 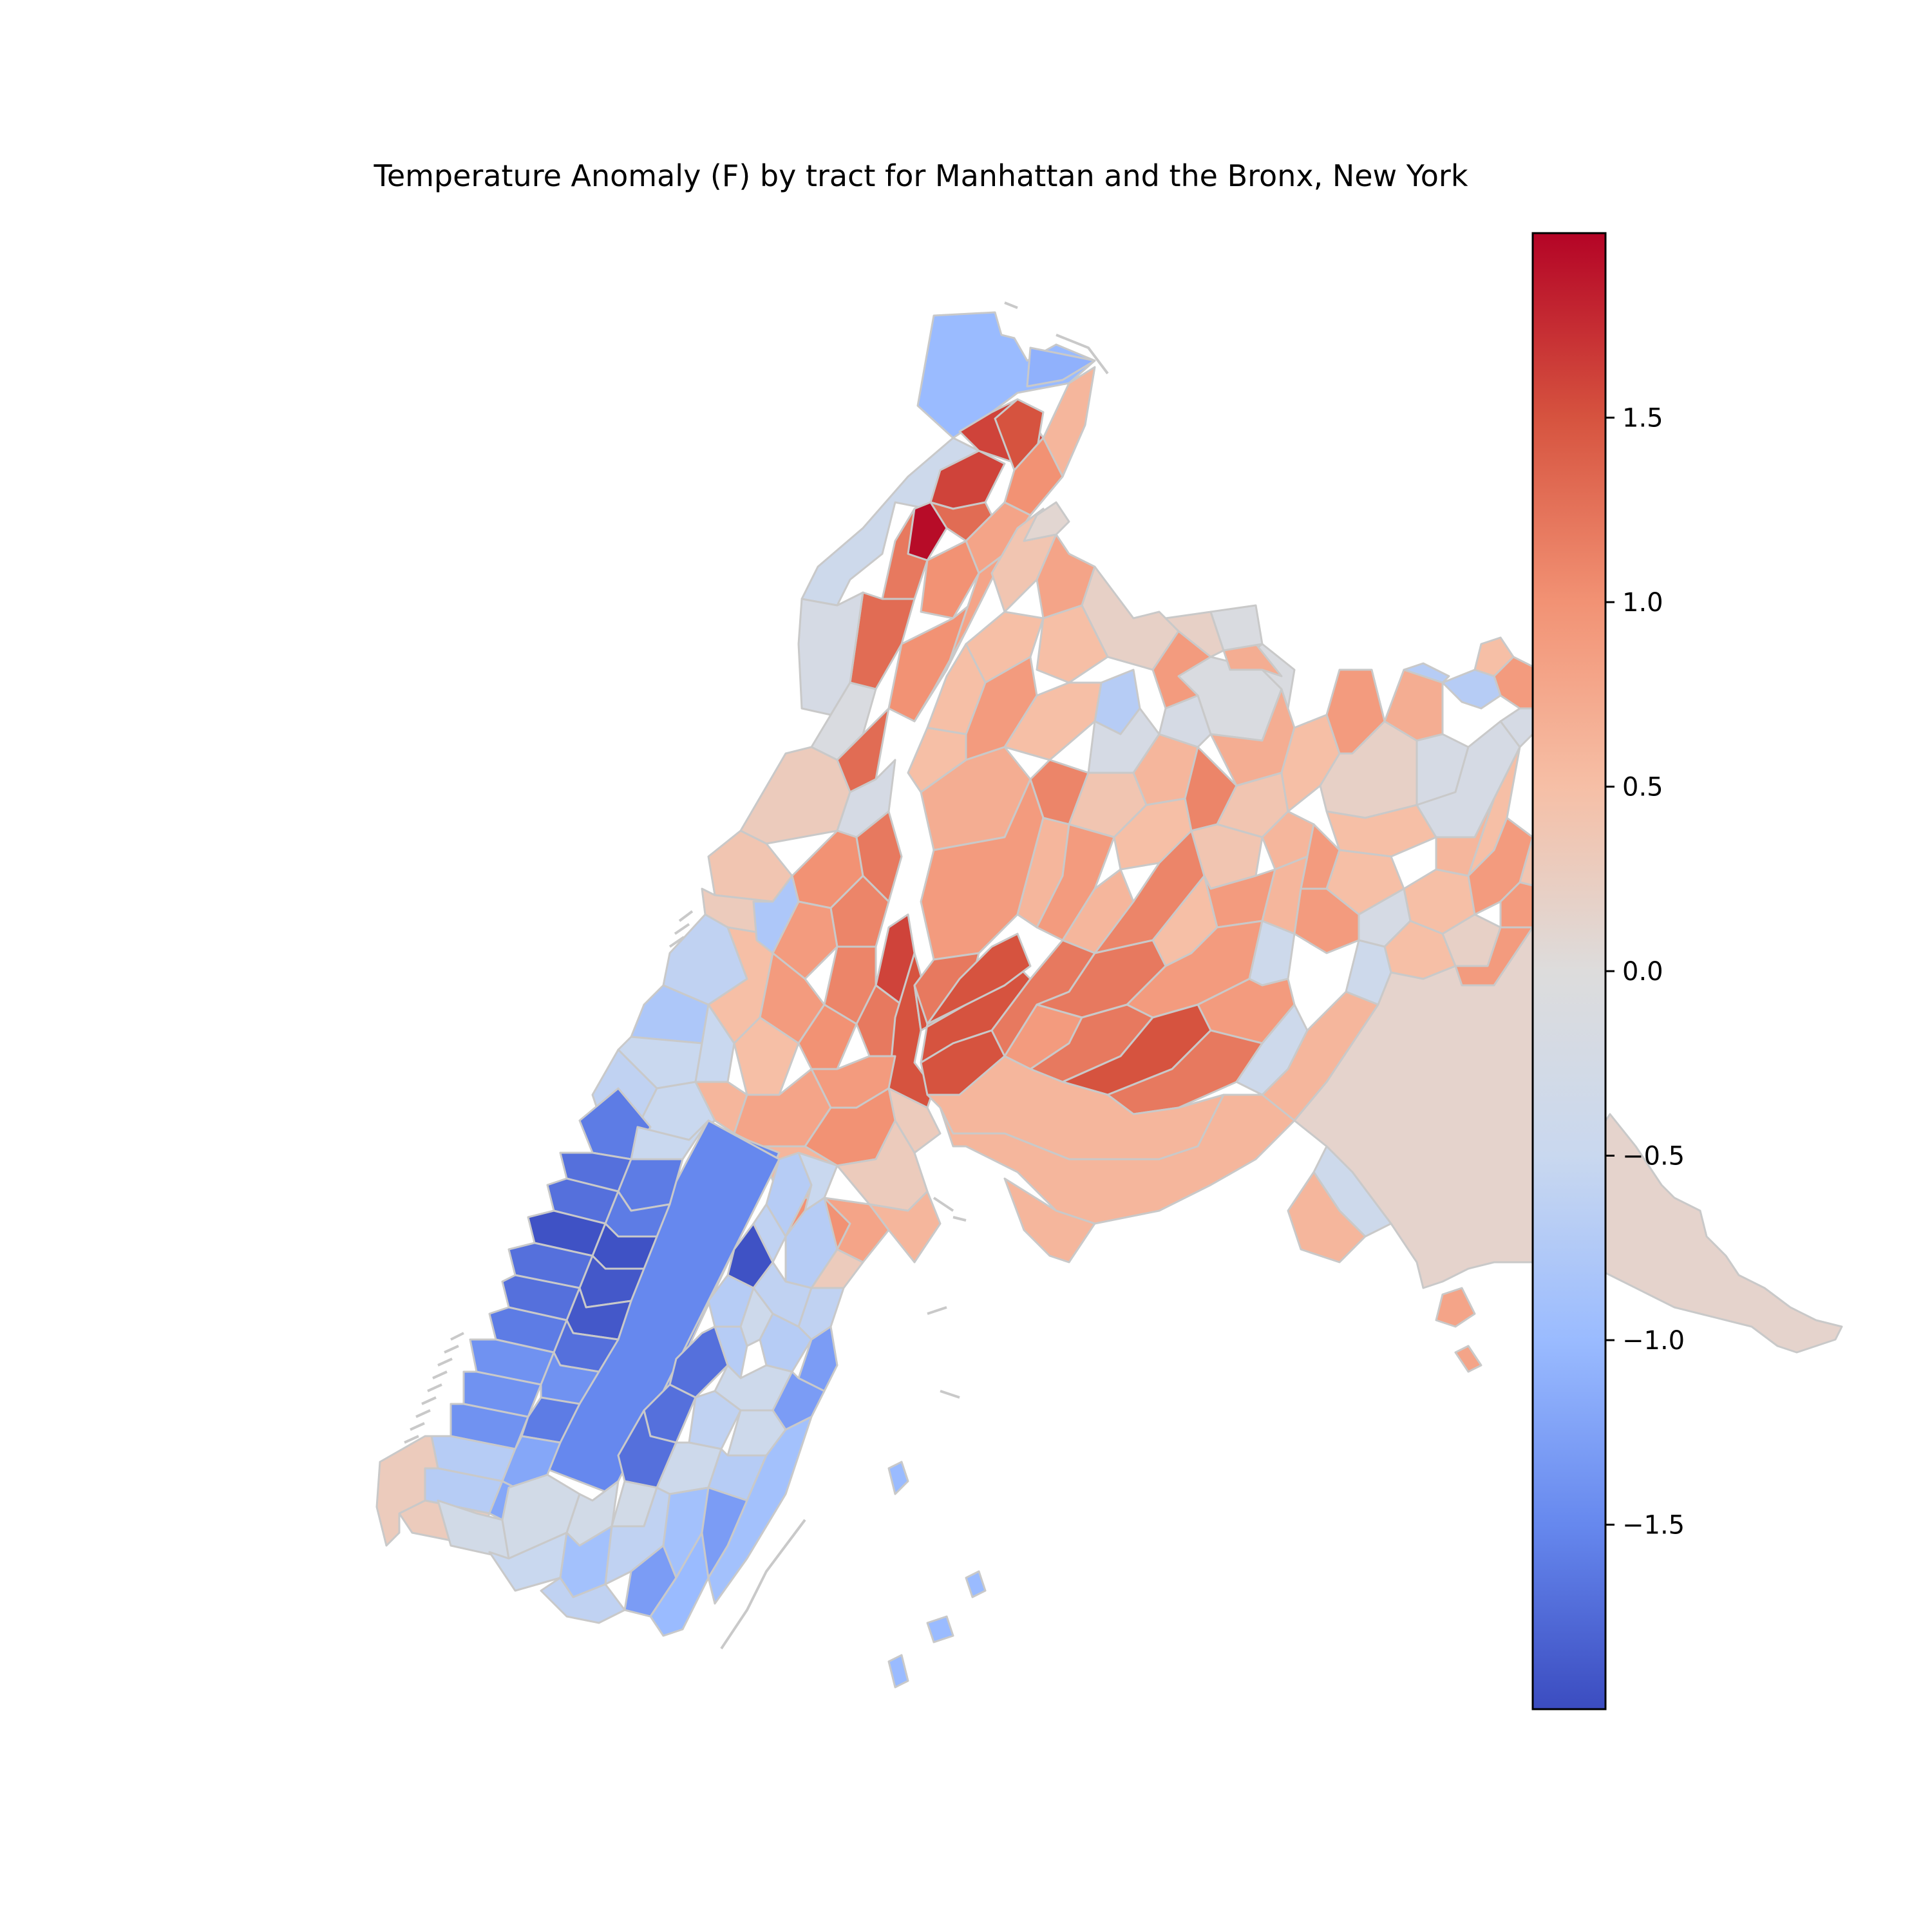 What do you see at coordinates (1327, 1218) in the screenshot?
I see `tract-bronx-s30` at bounding box center [1327, 1218].